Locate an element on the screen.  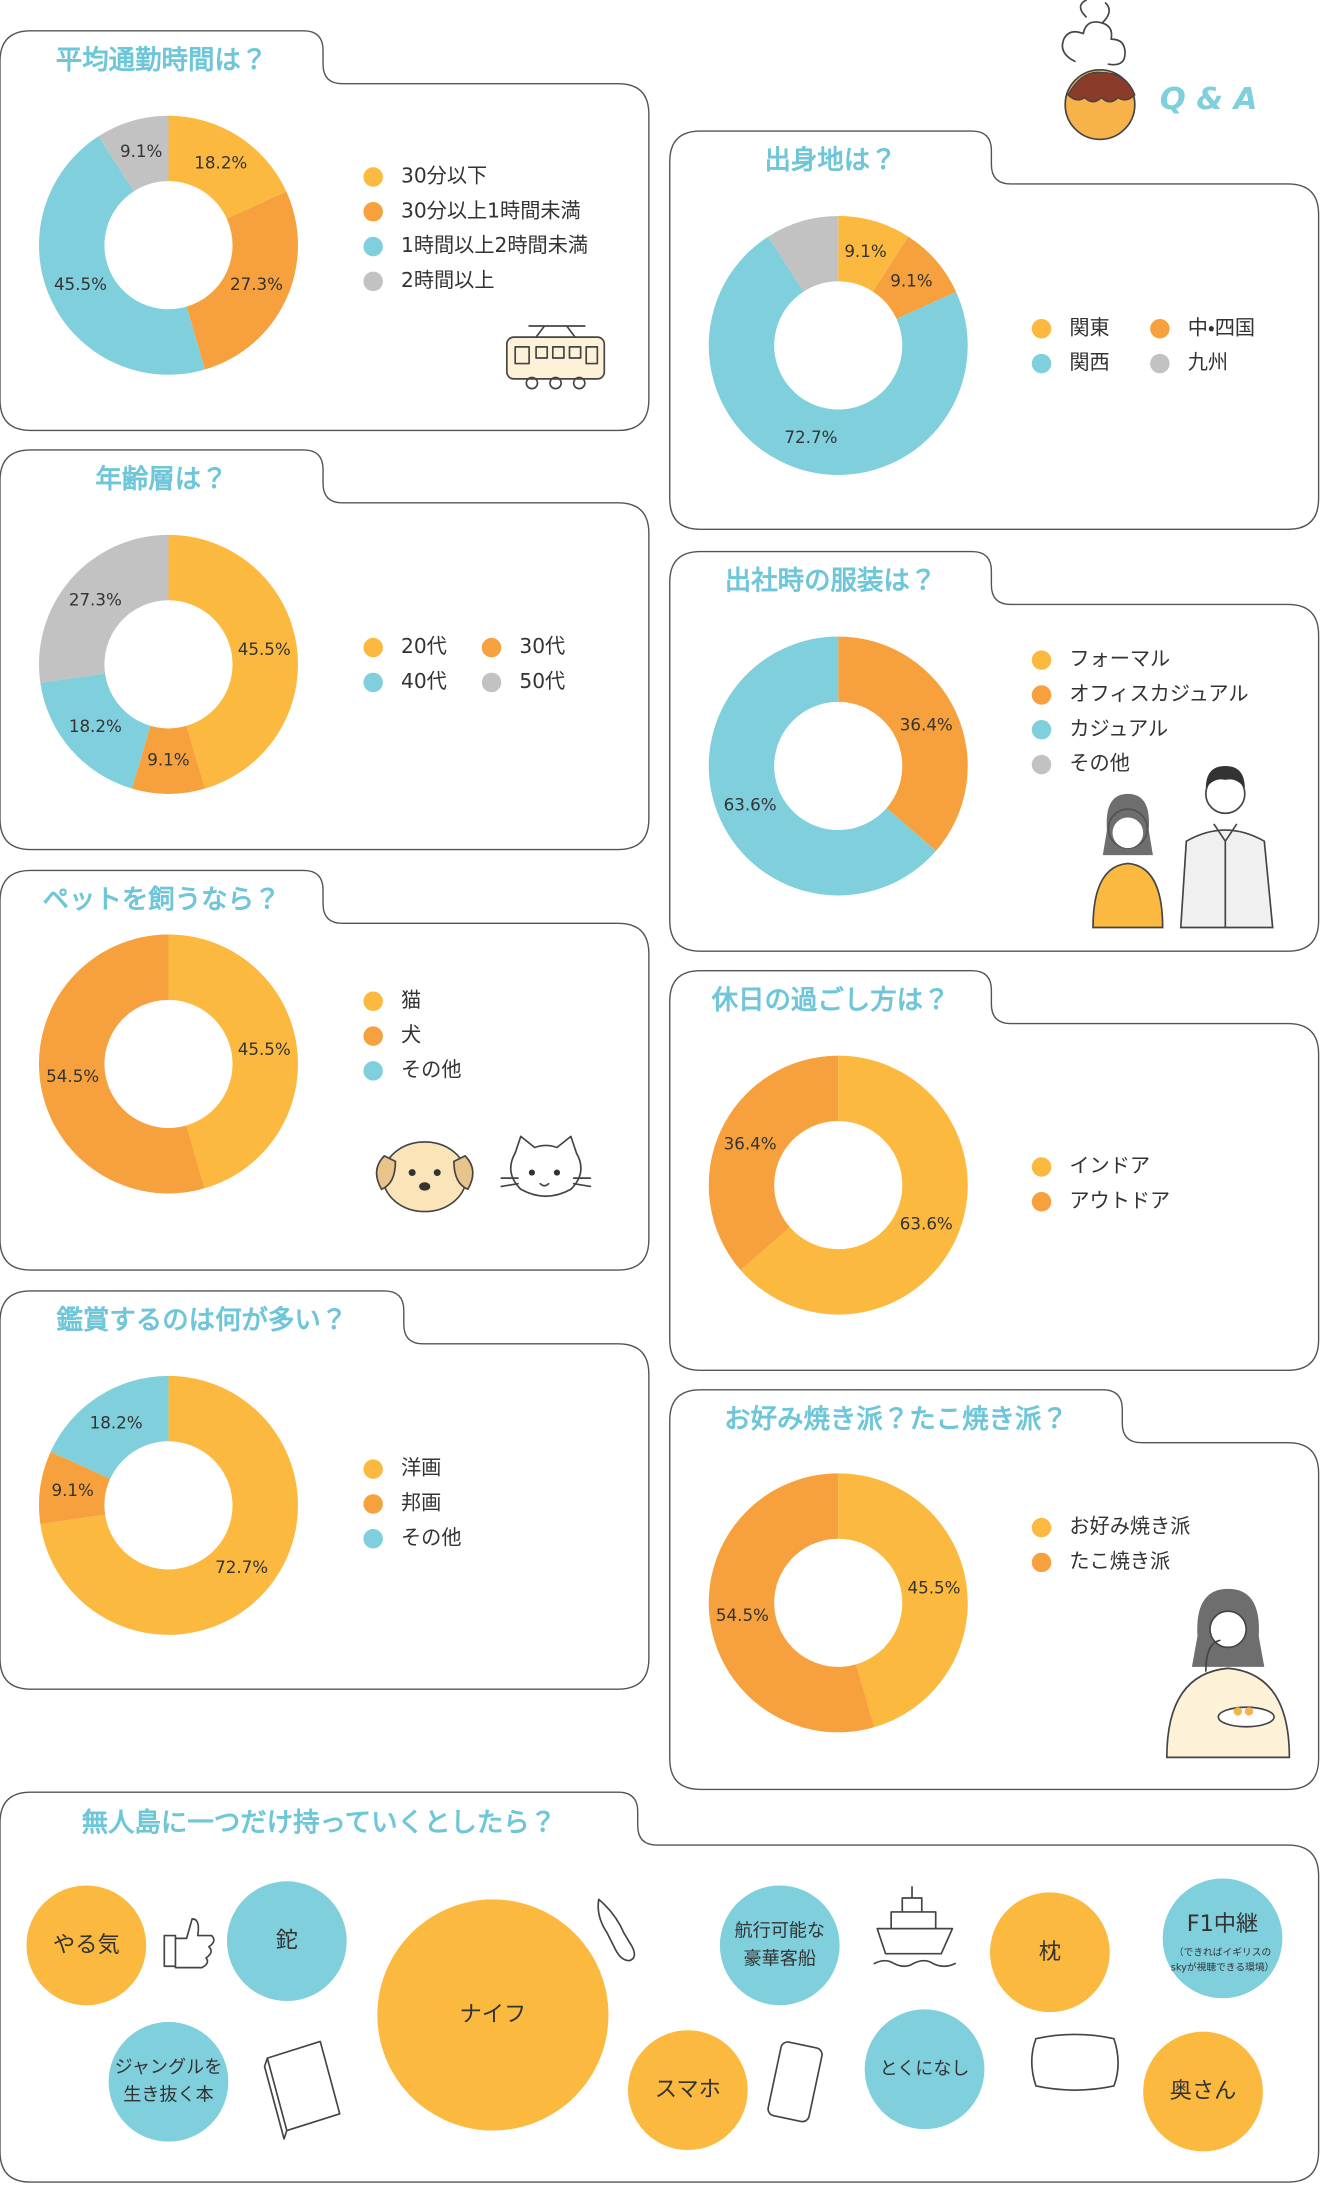
legend-label: 30代 is located at coordinates (542, 646).